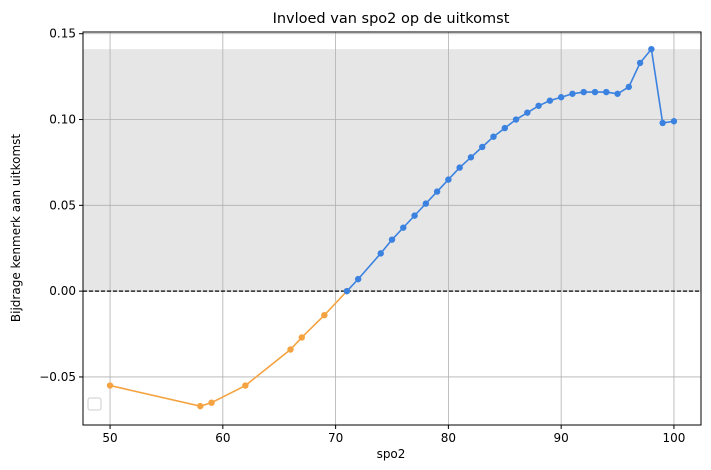  Describe the element at coordinates (448, 438) in the screenshot. I see `x-tick-label: 80` at that location.